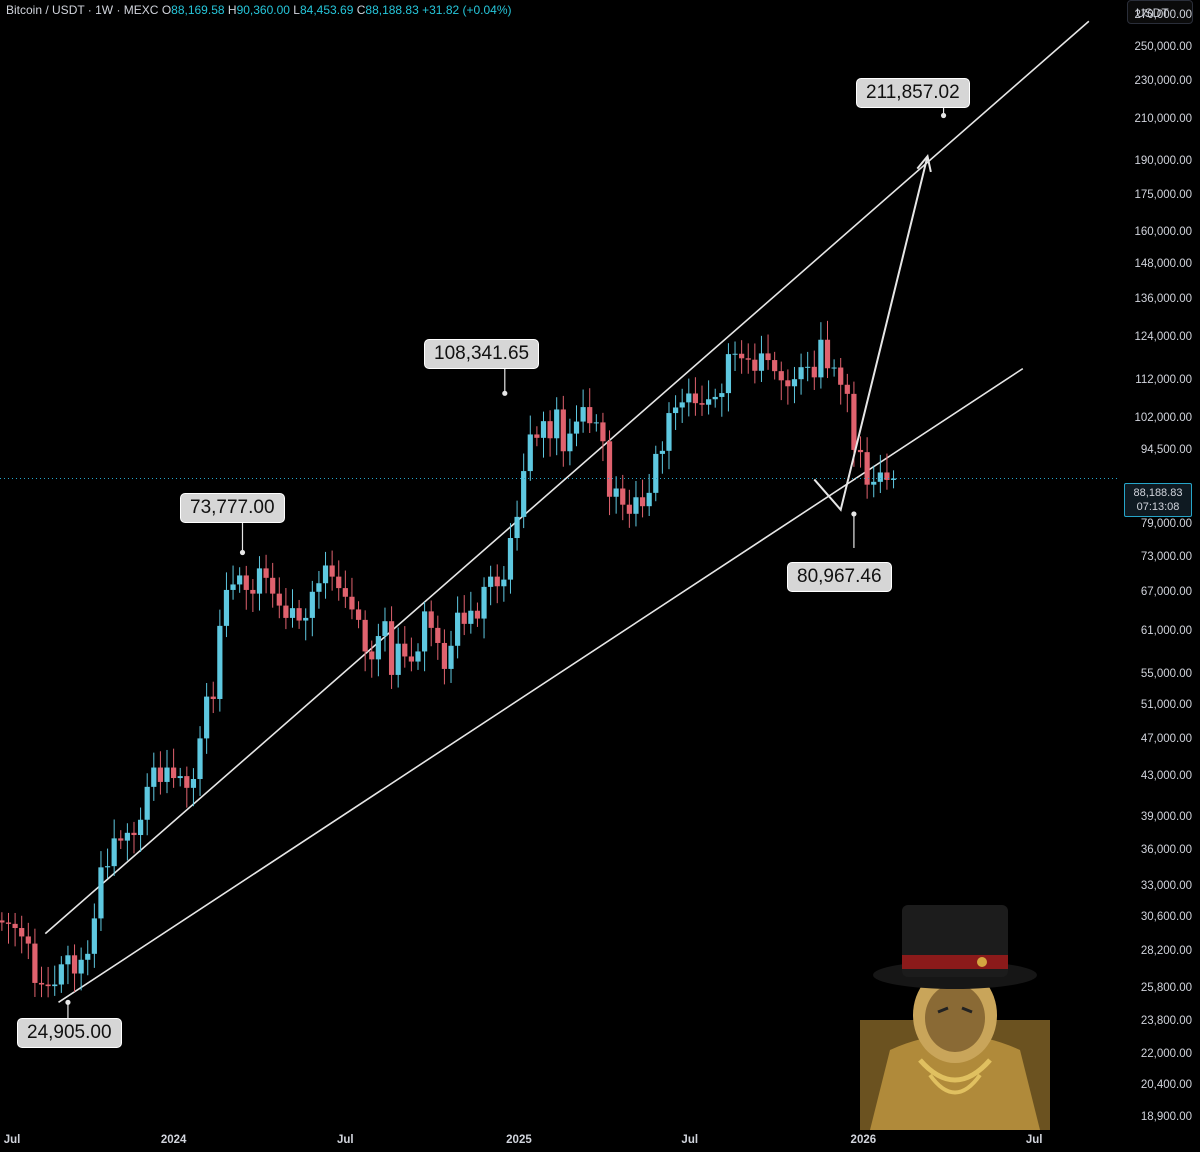 The width and height of the screenshot is (1200, 1152). What do you see at coordinates (392, 10) in the screenshot?
I see `close-value: 88,188.83` at bounding box center [392, 10].